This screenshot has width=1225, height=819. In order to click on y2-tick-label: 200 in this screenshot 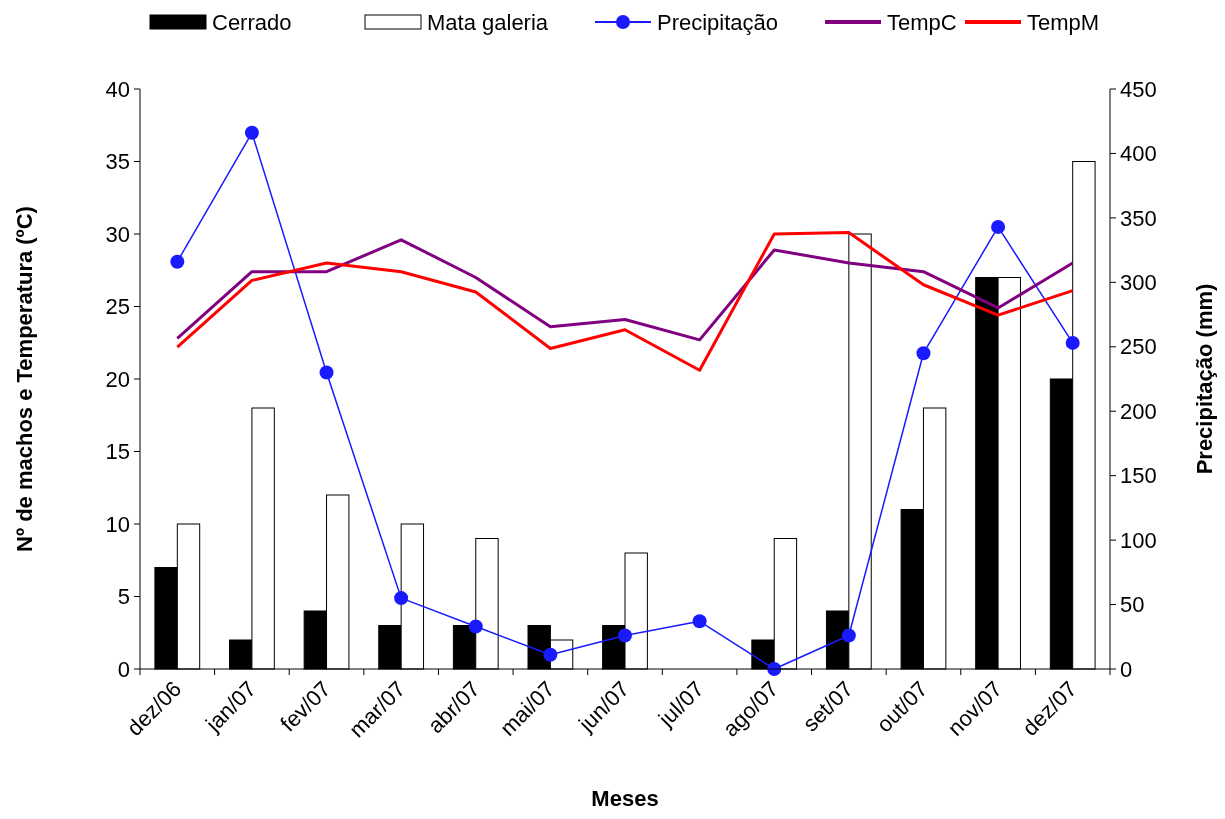, I will do `click(1138, 411)`.